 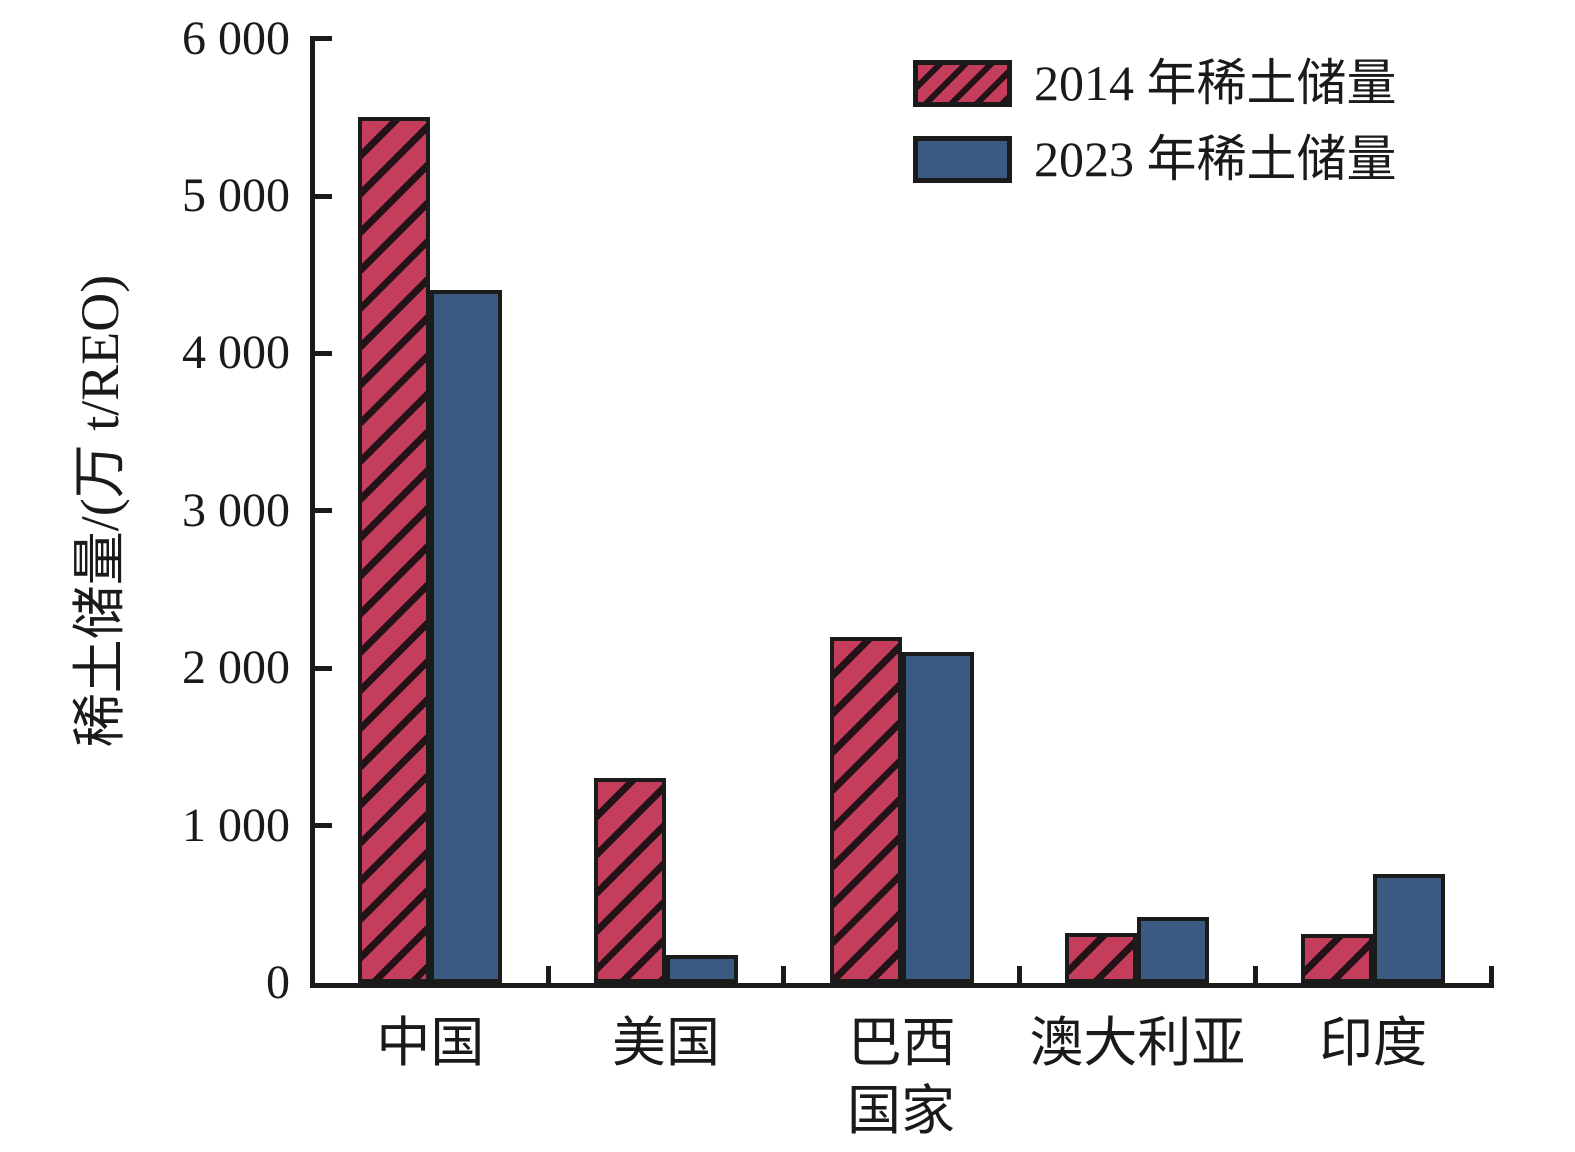 I want to click on x-category-label-usa: 美国, so click(x=666, y=1043).